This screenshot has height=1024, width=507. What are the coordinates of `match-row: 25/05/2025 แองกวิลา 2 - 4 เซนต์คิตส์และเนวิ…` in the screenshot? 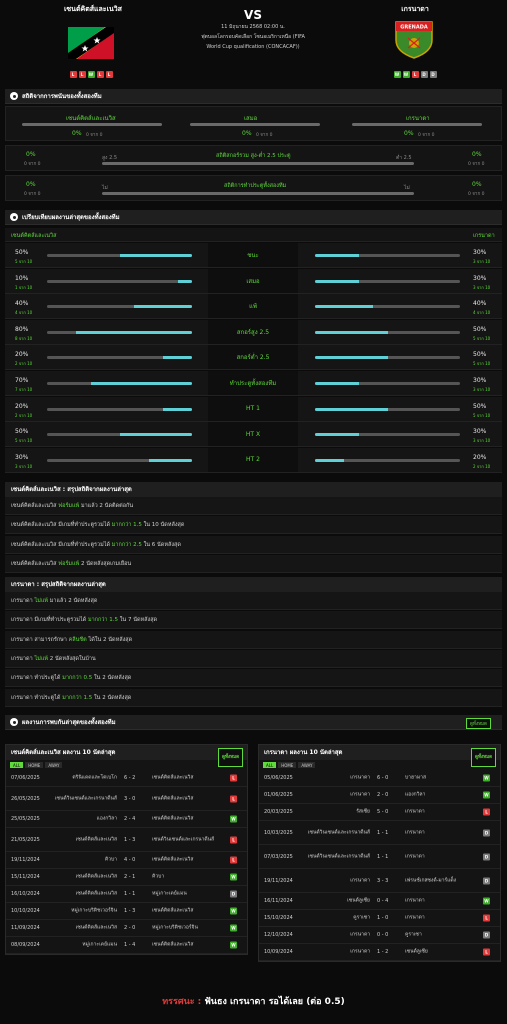 It's located at (126, 819).